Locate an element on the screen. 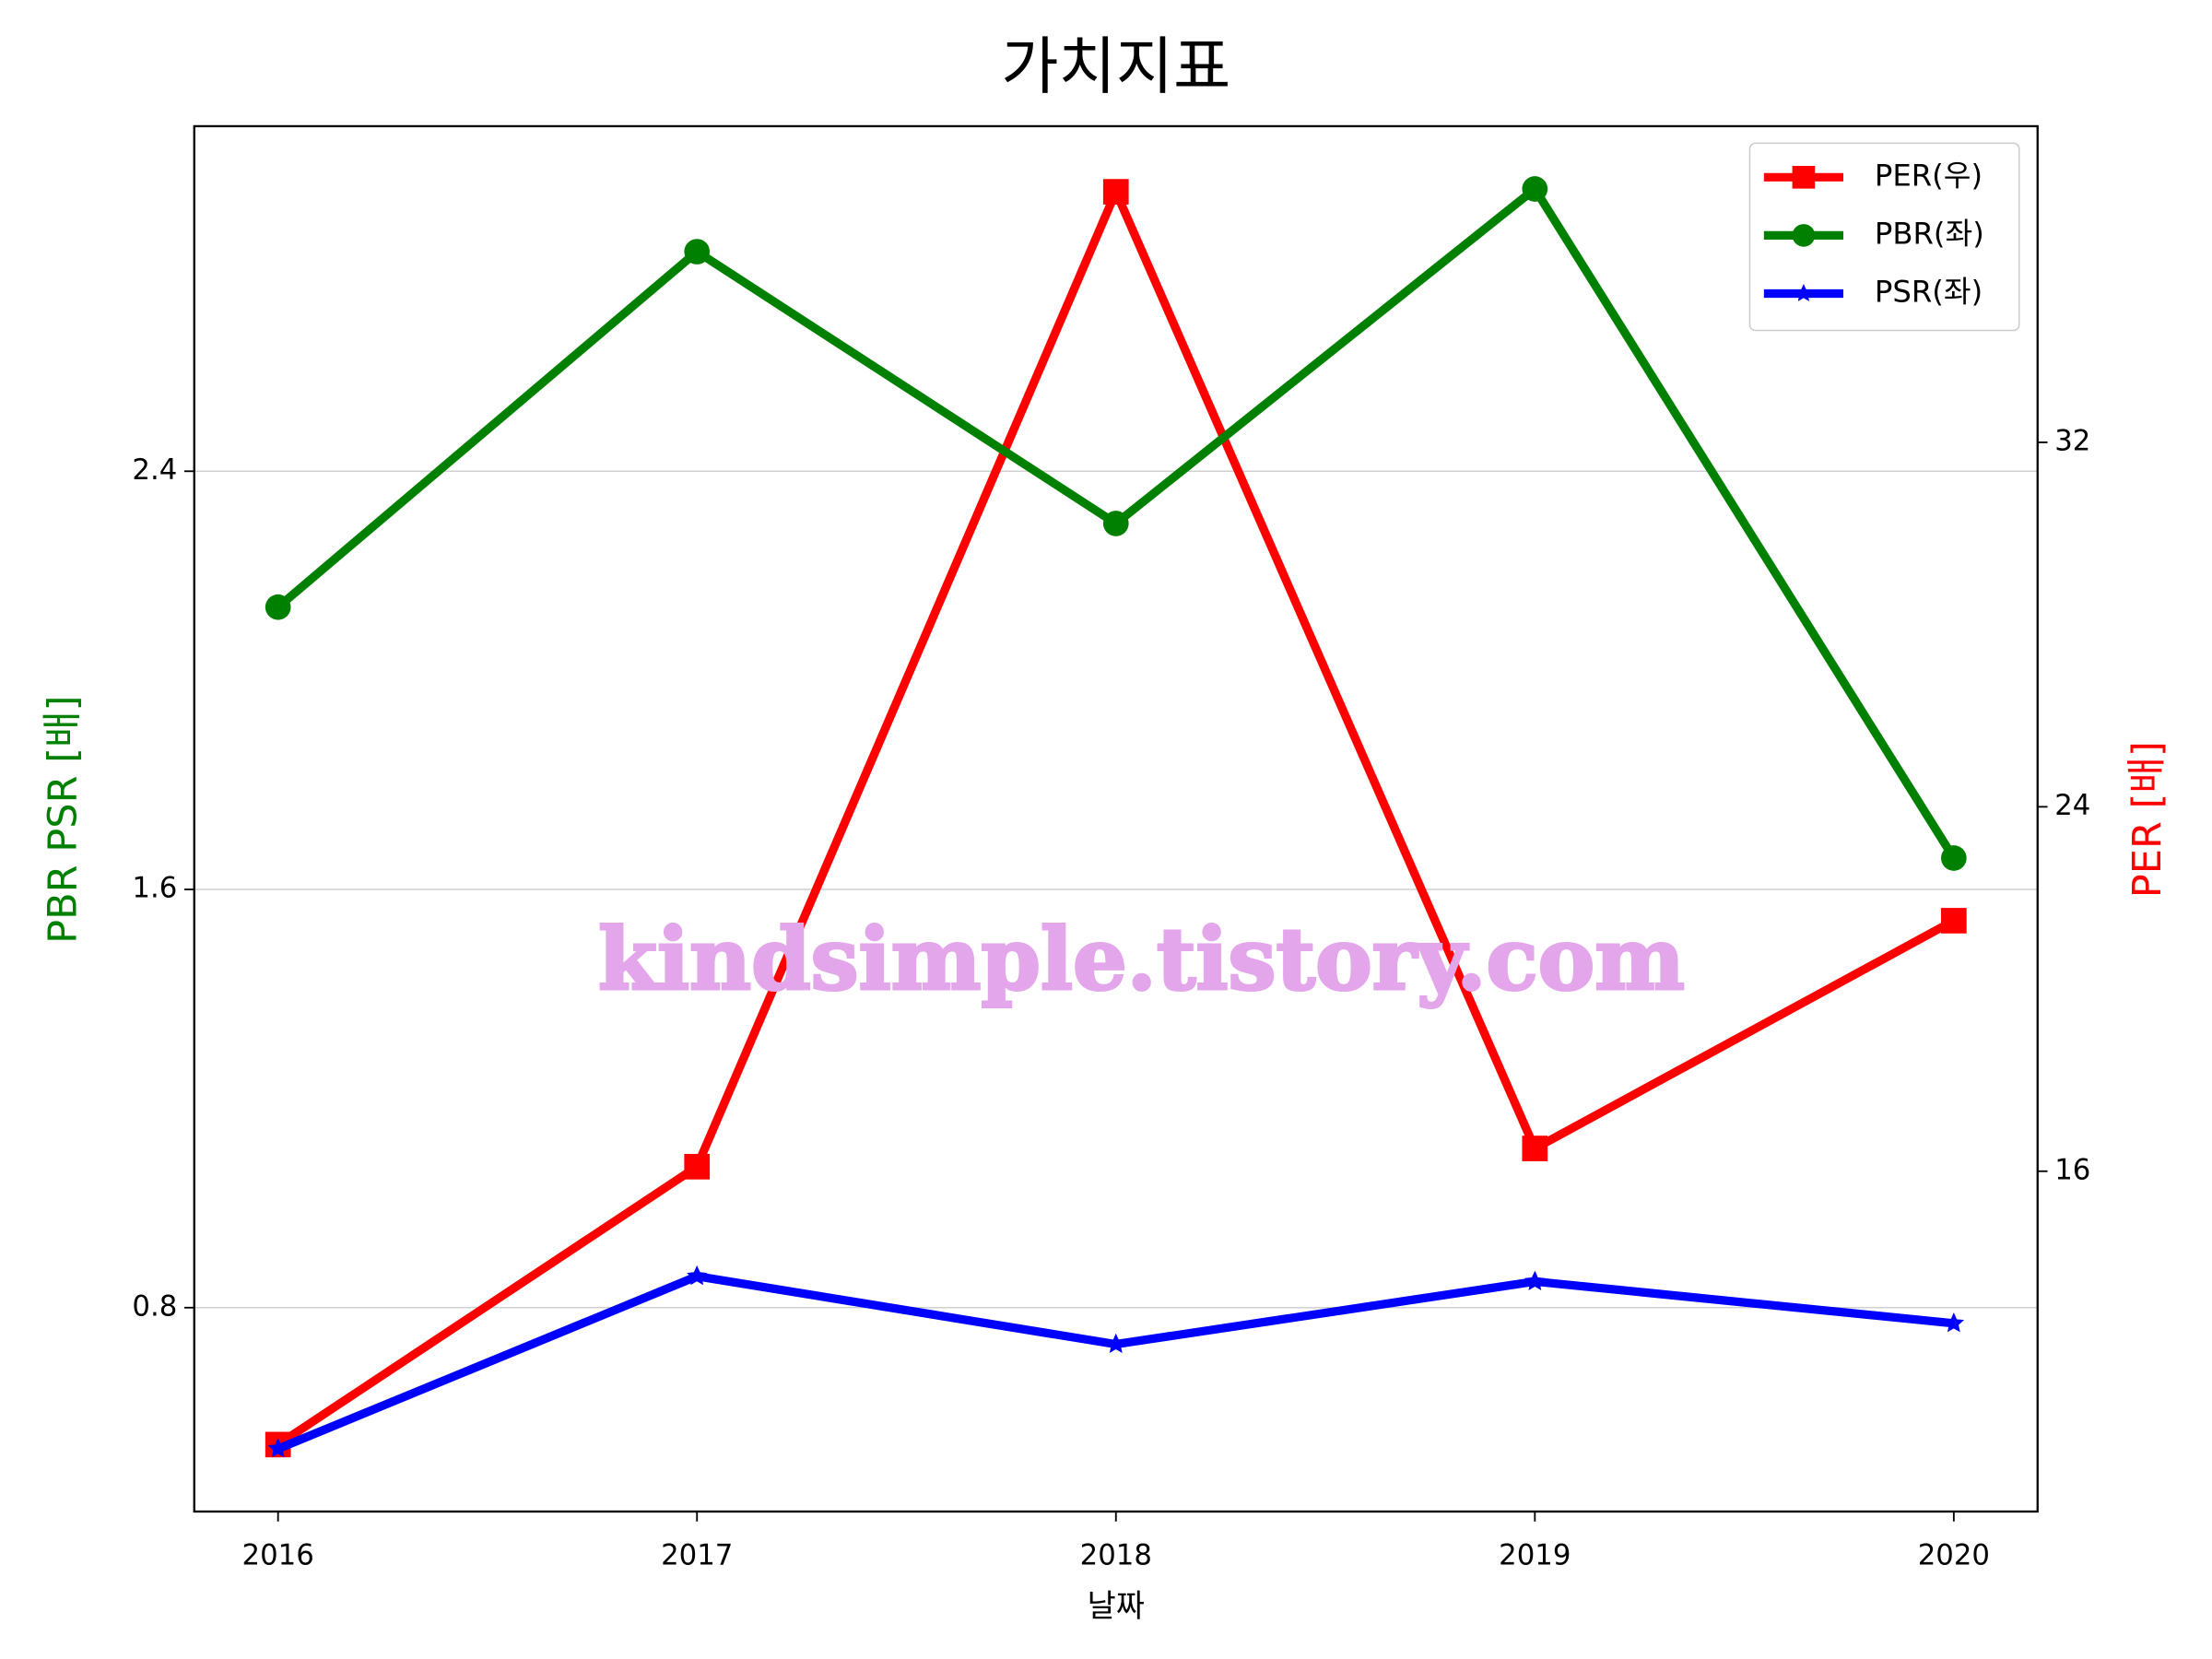  legend-label: PSR(좌) is located at coordinates (1929, 291).